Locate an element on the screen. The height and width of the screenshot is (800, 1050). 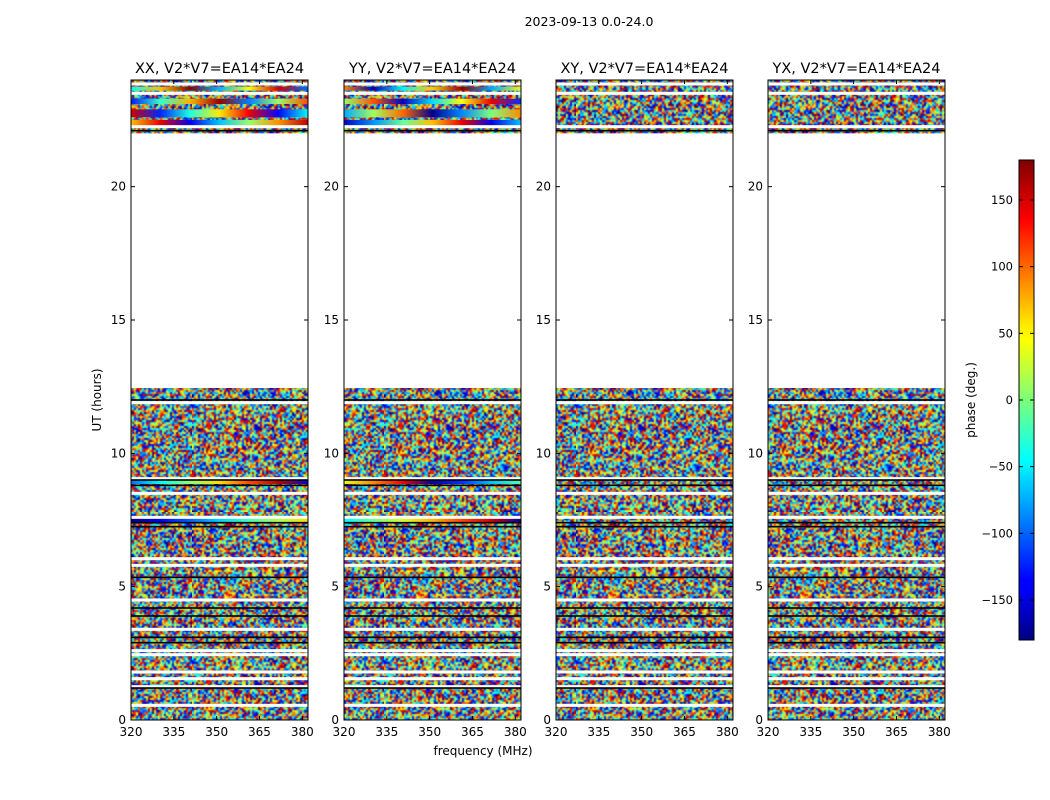
colorbar-tick-label: 0 is located at coordinates (1009, 400).